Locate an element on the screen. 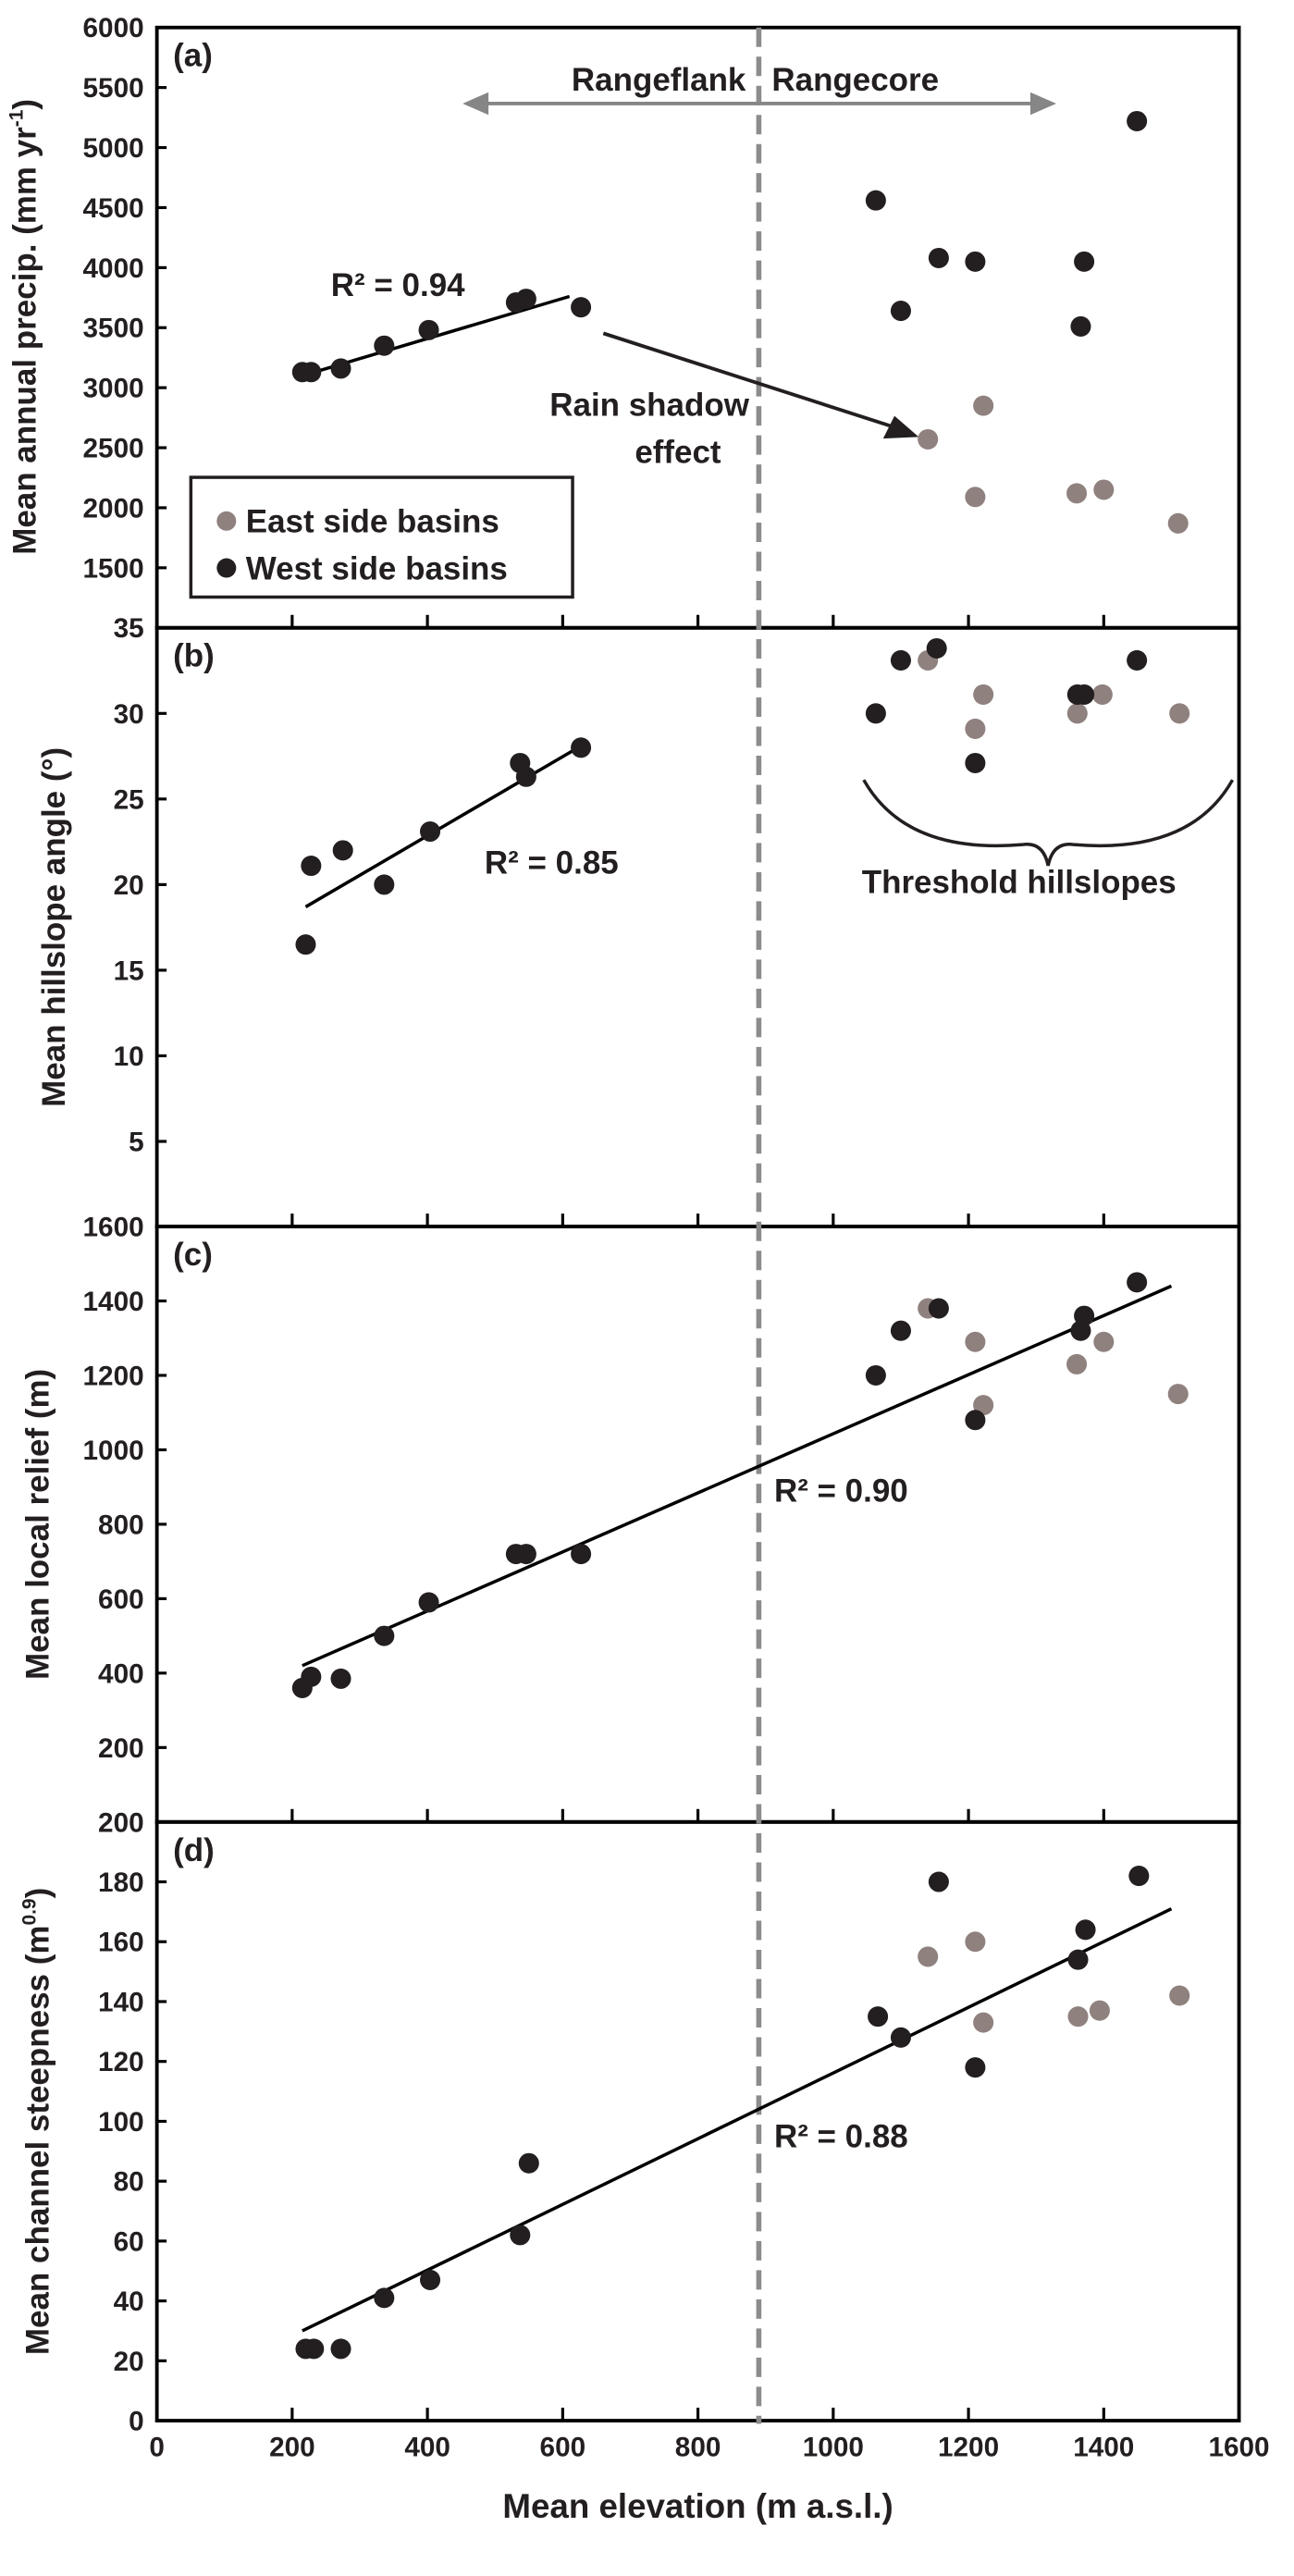  y-tick-label: 2000 is located at coordinates (113, 508).